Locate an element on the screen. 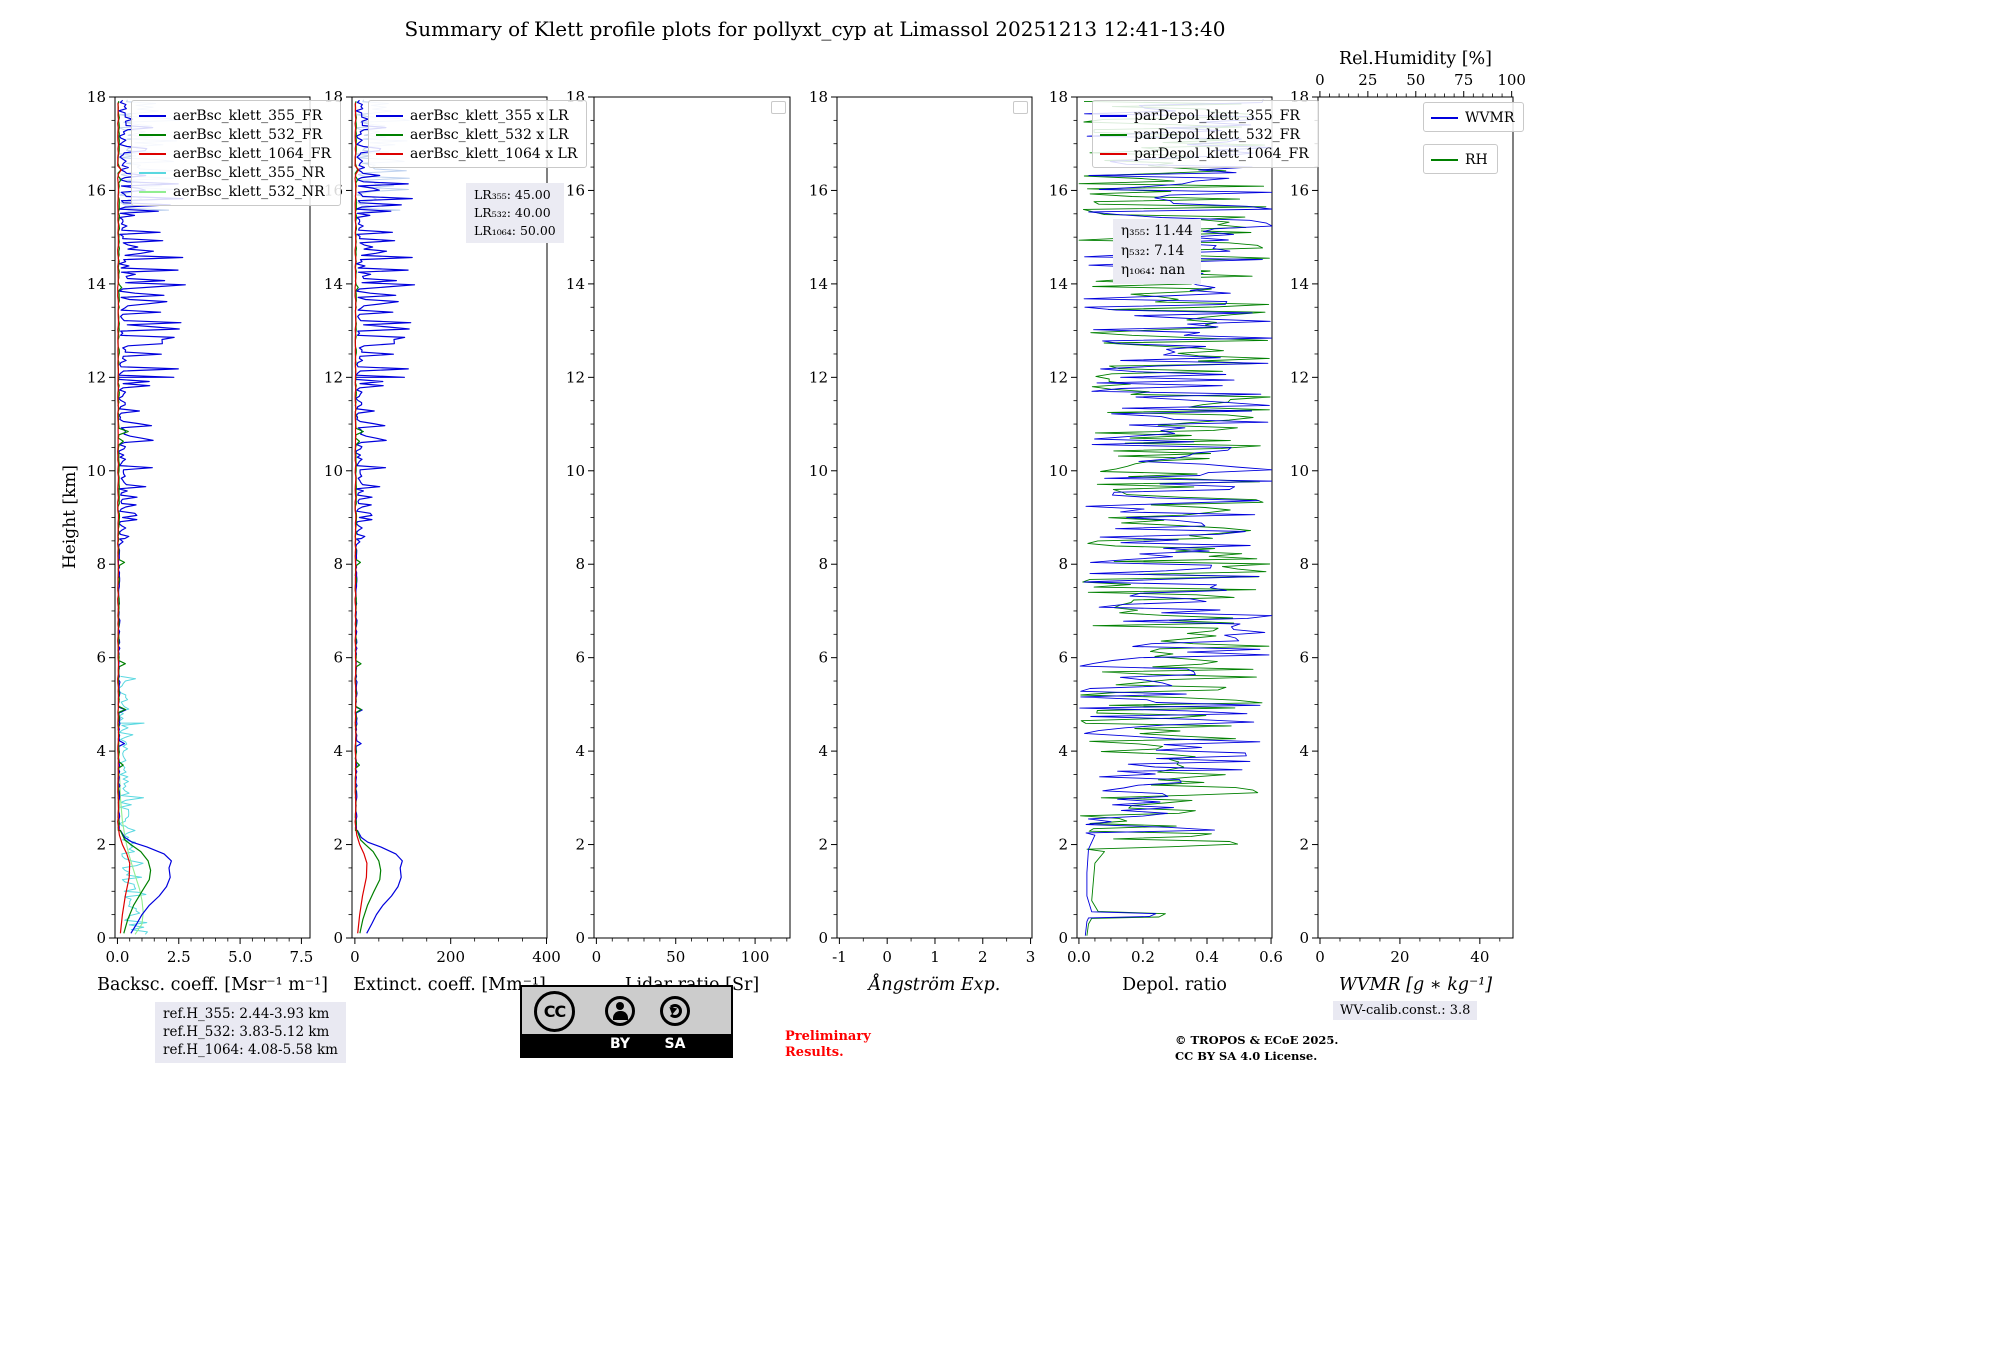 The height and width of the screenshot is (1360, 2000). legend-item: aerBsc_klett_1064_FR is located at coordinates (235, 153).